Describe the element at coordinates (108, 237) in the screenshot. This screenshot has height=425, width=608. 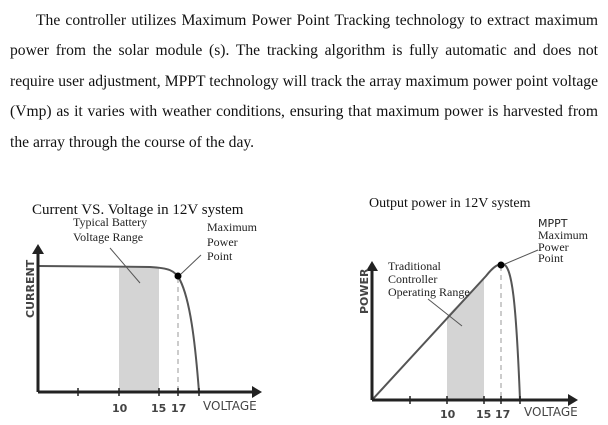
I see `range-label-2: Voltage Range` at that location.